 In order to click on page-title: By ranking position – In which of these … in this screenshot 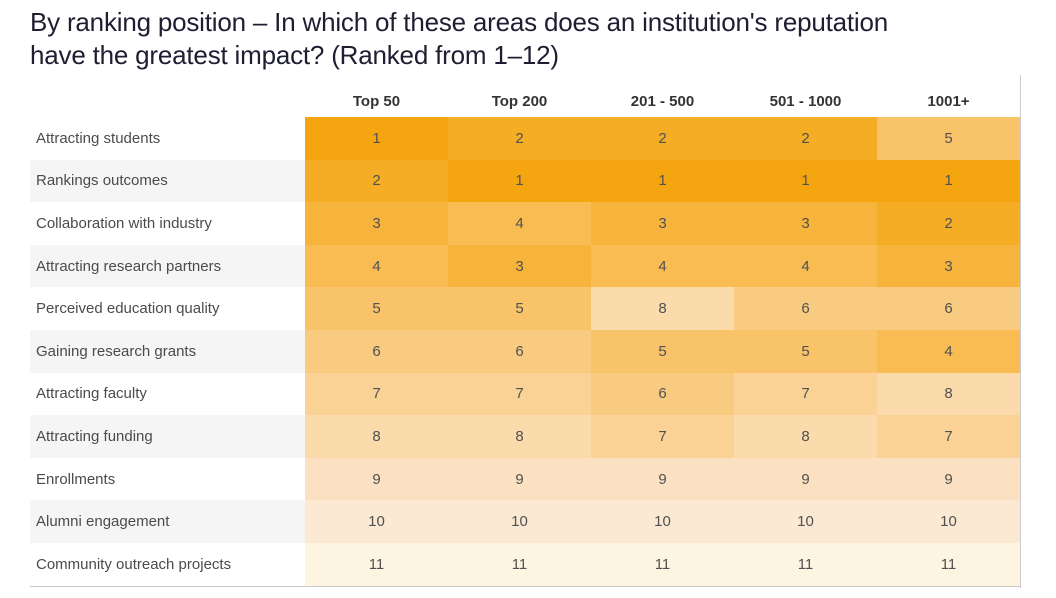, I will do `click(530, 39)`.